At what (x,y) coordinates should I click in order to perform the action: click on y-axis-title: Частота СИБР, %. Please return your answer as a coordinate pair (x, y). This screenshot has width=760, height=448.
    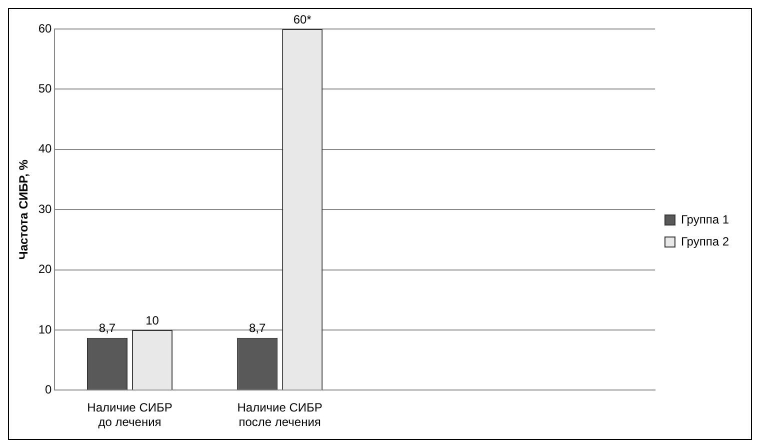
    Looking at the image, I should click on (23, 209).